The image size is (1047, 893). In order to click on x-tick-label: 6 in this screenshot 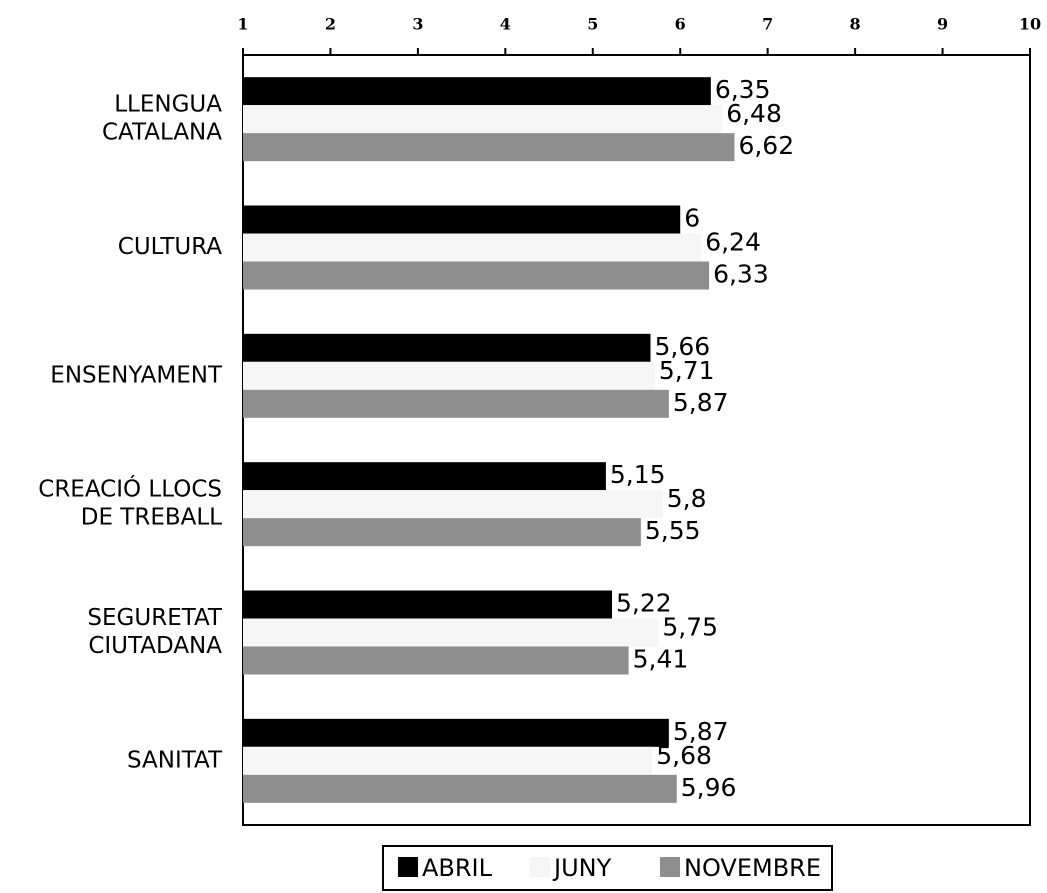, I will do `click(680, 24)`.